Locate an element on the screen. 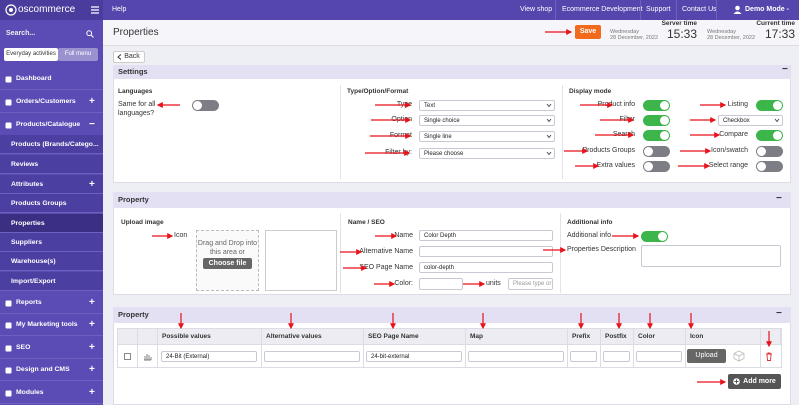 Image resolution: width=799 pixels, height=405 pixels. user-menu: Demo Mode - is located at coordinates (767, 9).